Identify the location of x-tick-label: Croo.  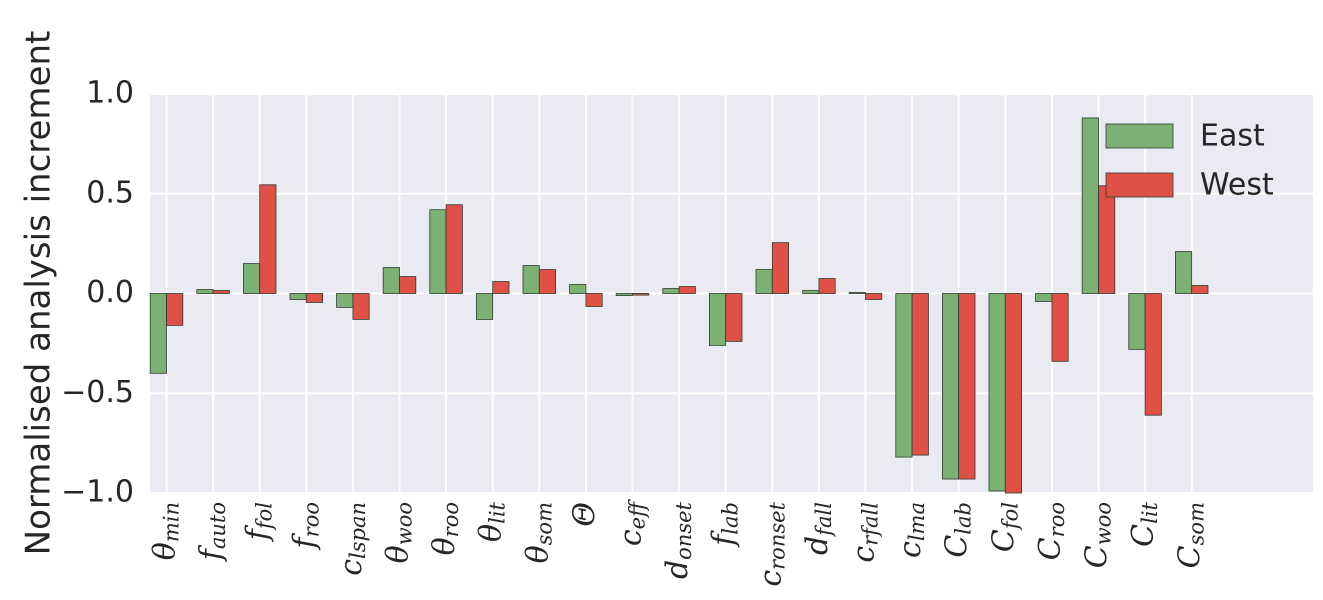
(1051, 531).